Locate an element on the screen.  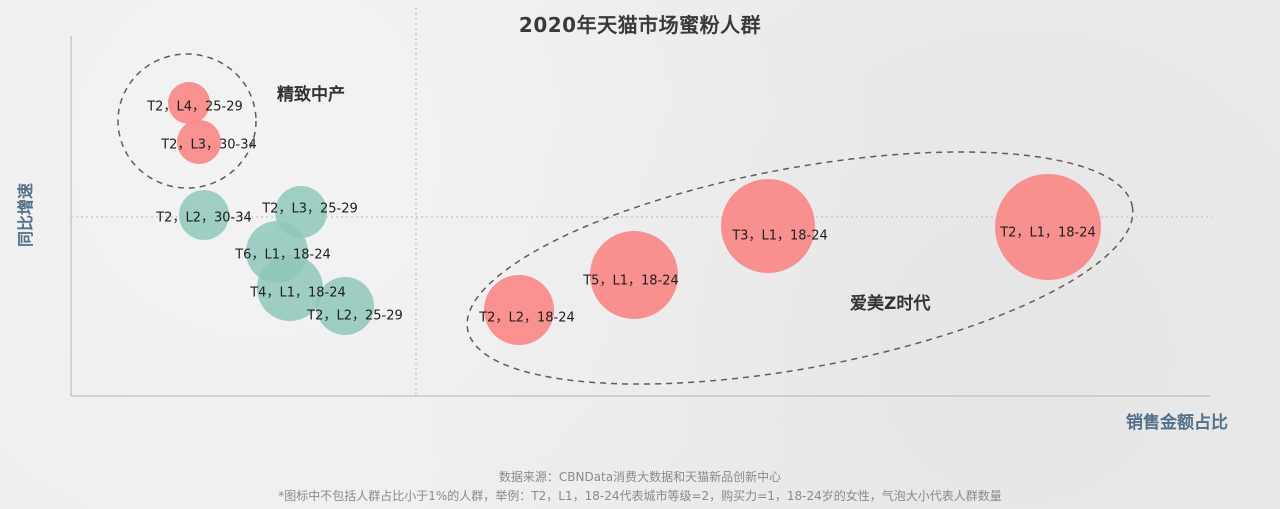
bubble-label: T2，L2，25-29 is located at coordinates (355, 316).